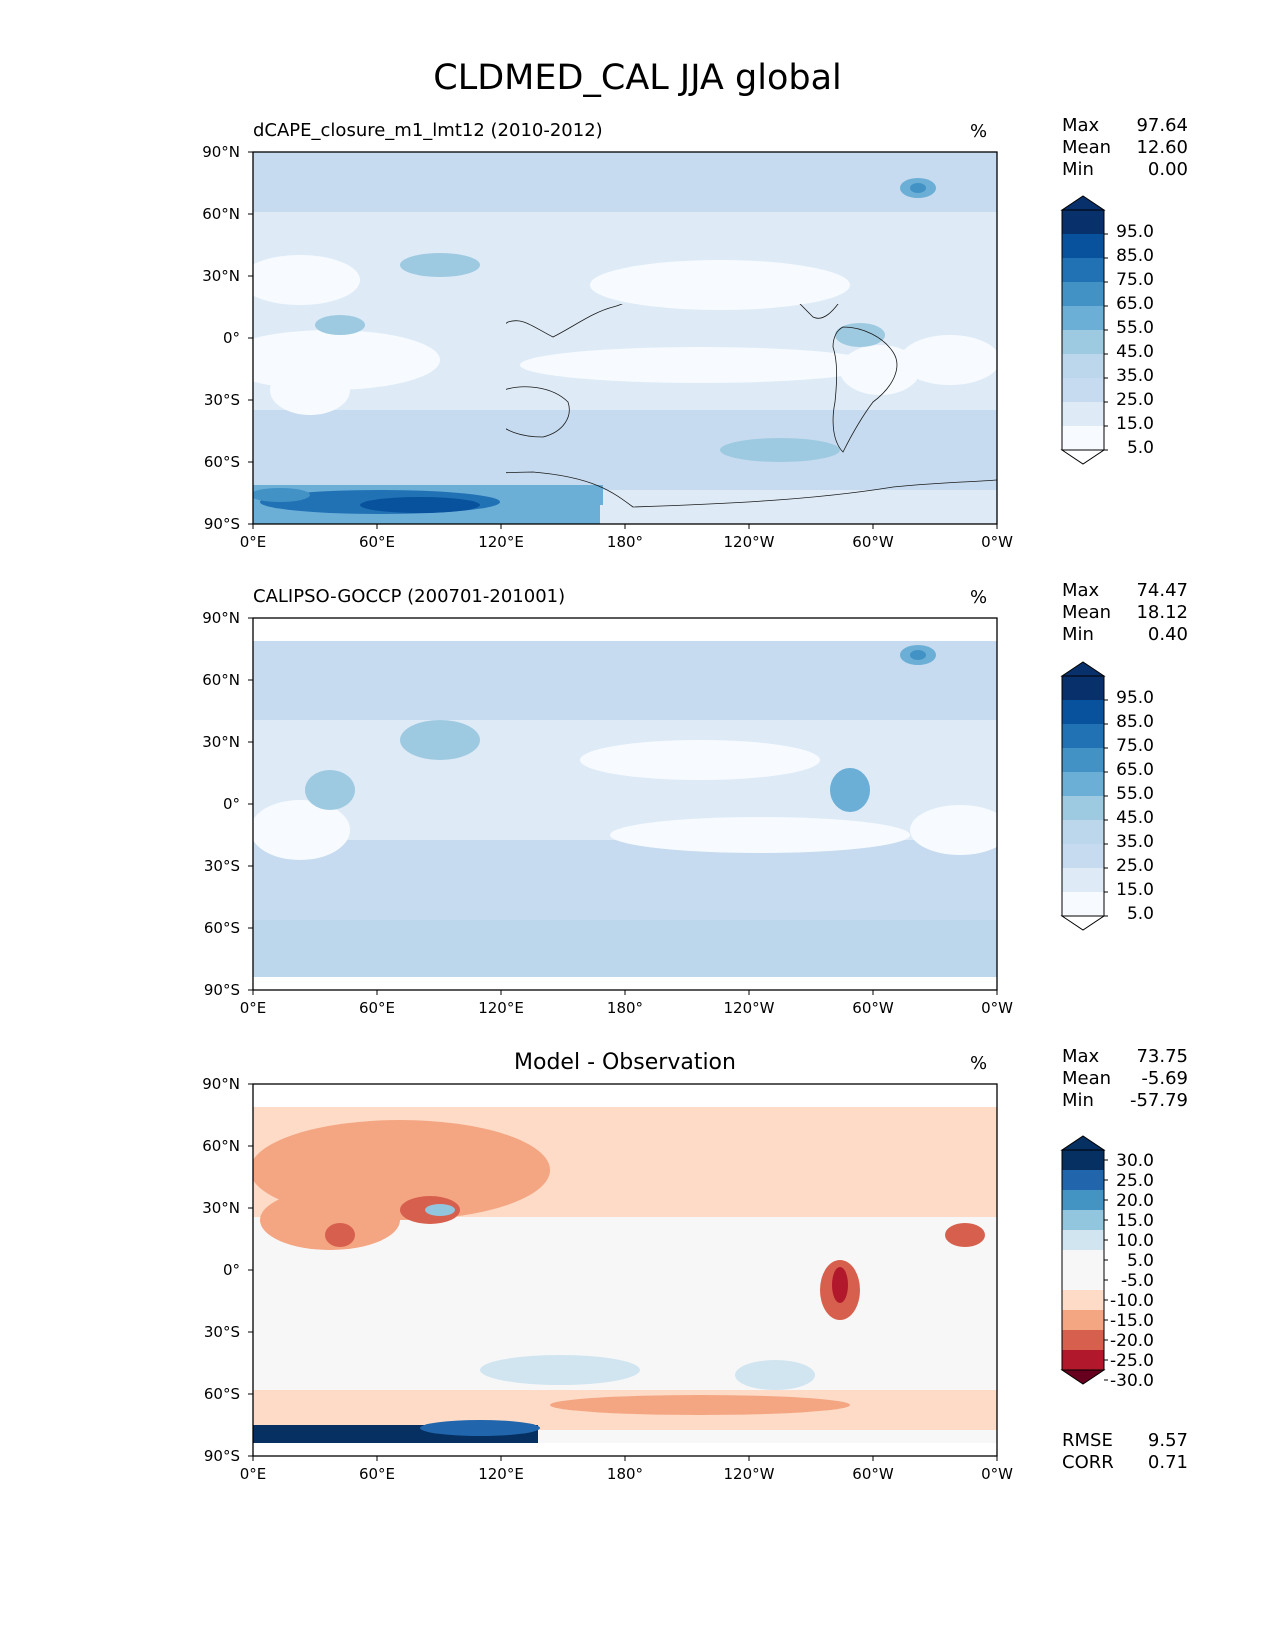 The width and height of the screenshot is (1275, 1650). Describe the element at coordinates (625, 182) in the screenshot. I see `contour-band` at that location.